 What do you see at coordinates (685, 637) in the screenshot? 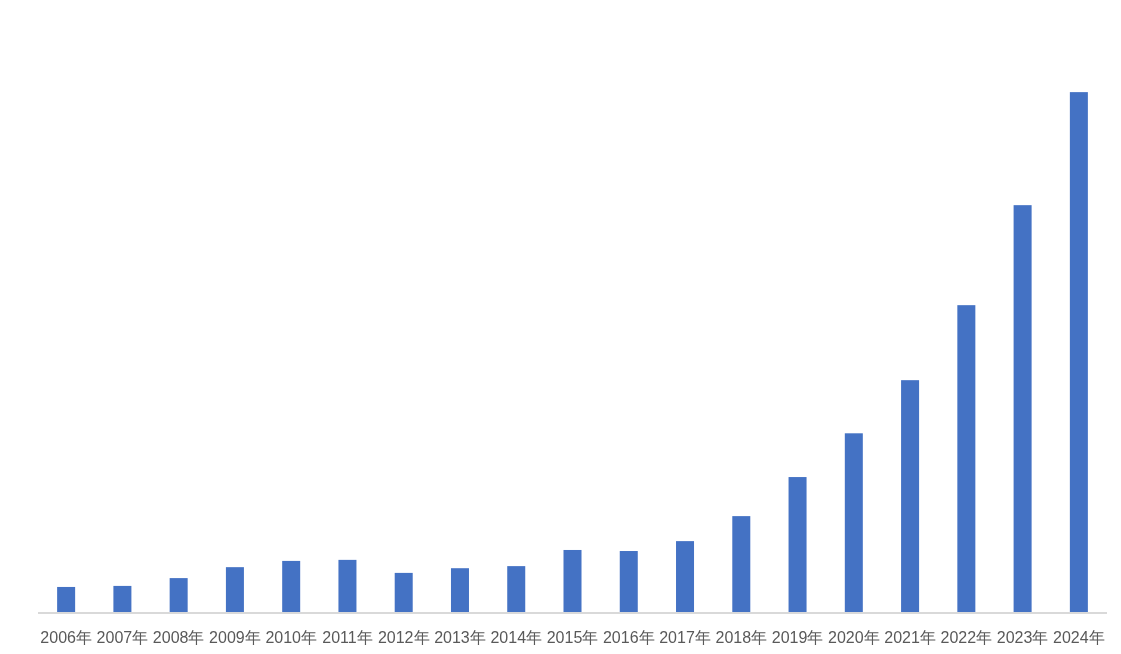
I see `x-tick-label: 2017年` at bounding box center [685, 637].